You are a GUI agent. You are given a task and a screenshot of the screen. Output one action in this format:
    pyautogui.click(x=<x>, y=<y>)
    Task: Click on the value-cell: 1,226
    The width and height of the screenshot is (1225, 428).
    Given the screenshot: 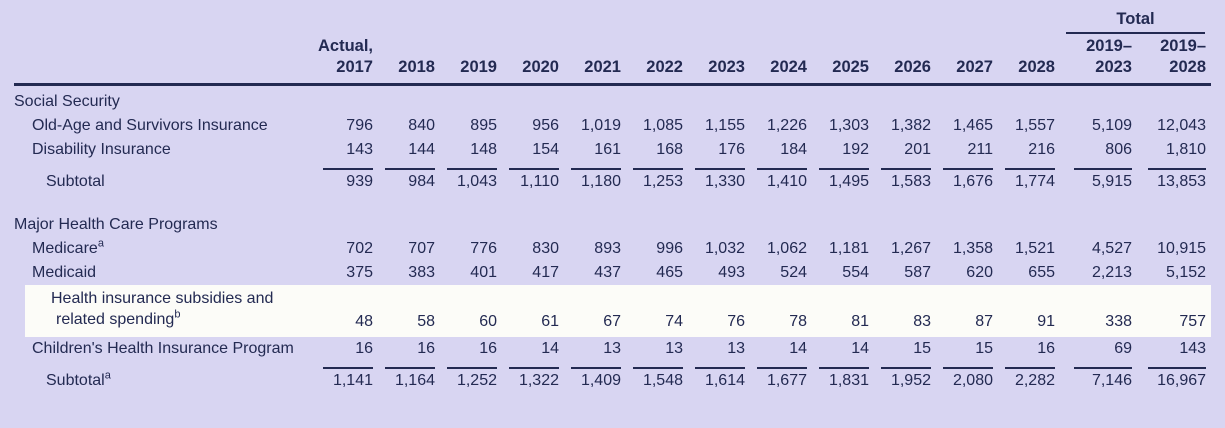 What is the action you would take?
    pyautogui.click(x=786, y=126)
    